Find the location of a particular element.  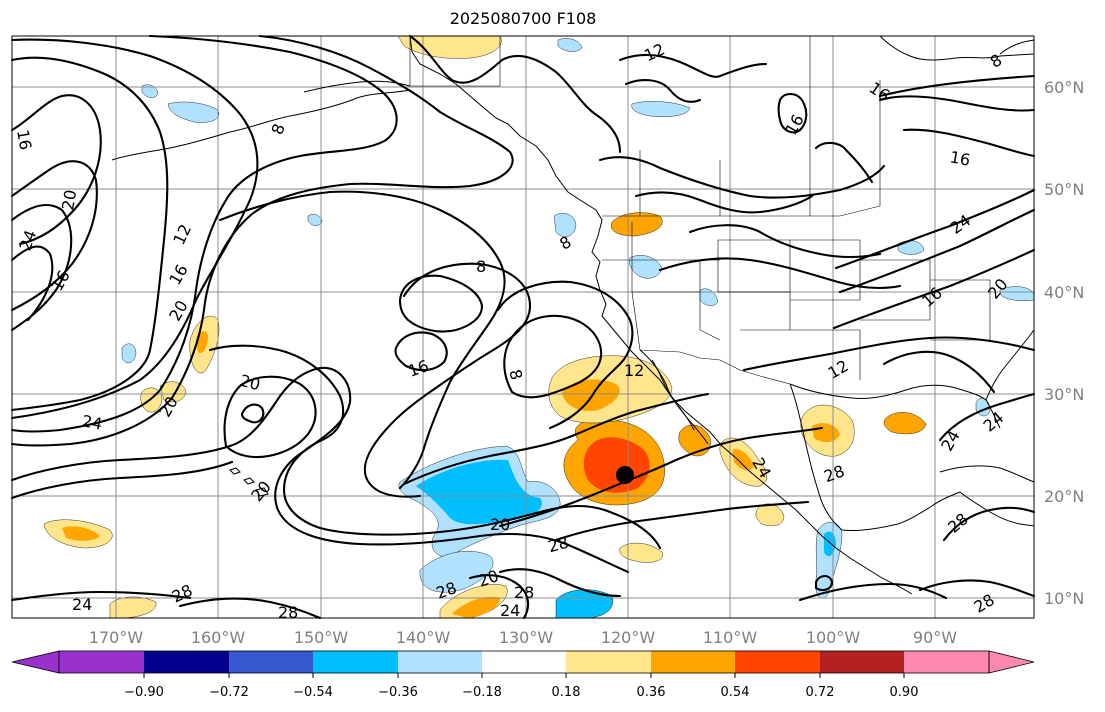

lon-label: 120°W is located at coordinates (628, 637).